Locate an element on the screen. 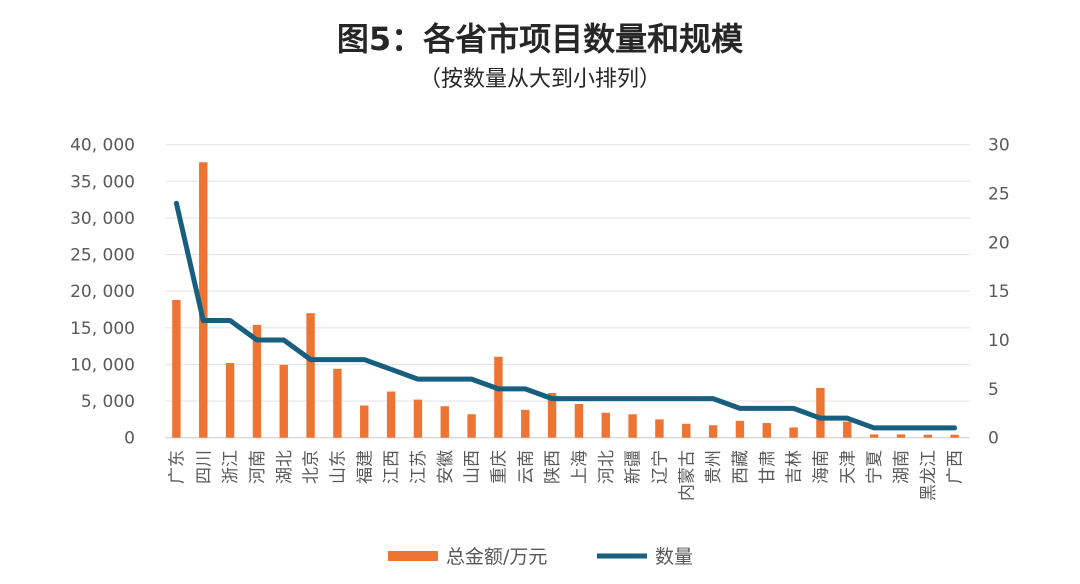 The height and width of the screenshot is (584, 1080). category-label: 广东 is located at coordinates (177, 467).